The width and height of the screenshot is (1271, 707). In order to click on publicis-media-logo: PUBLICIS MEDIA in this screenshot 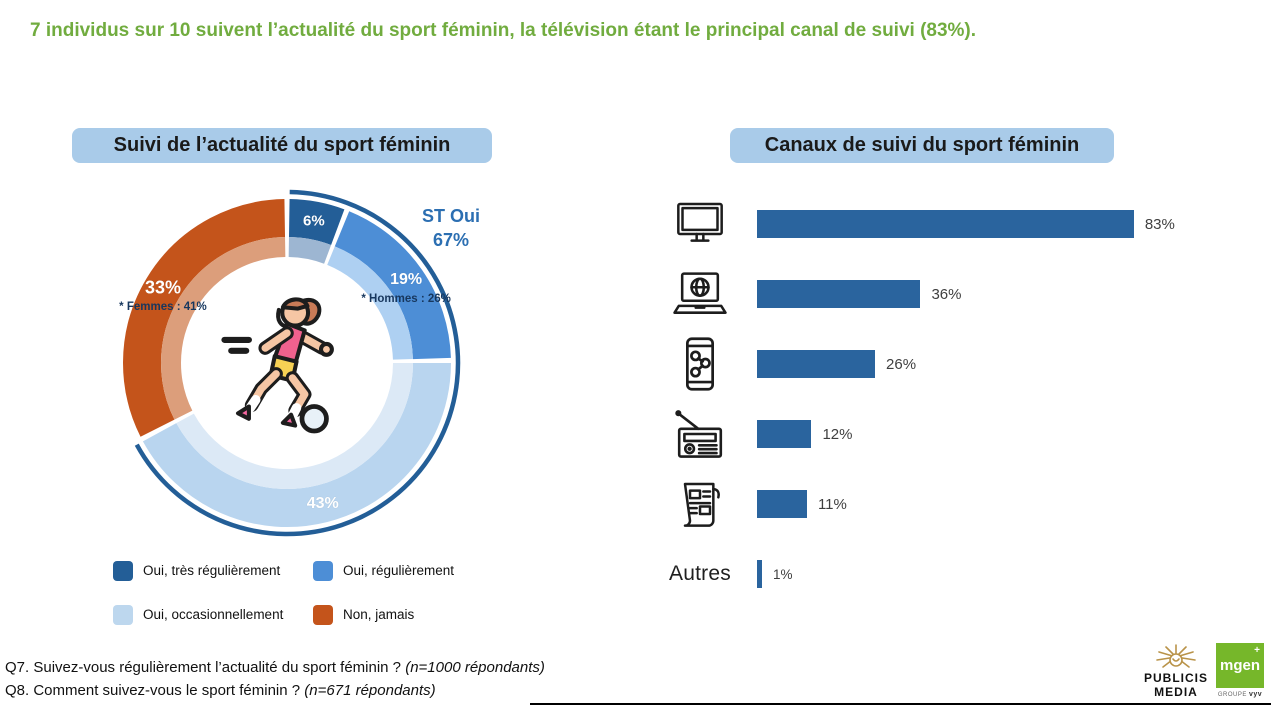, I will do `click(1176, 671)`.